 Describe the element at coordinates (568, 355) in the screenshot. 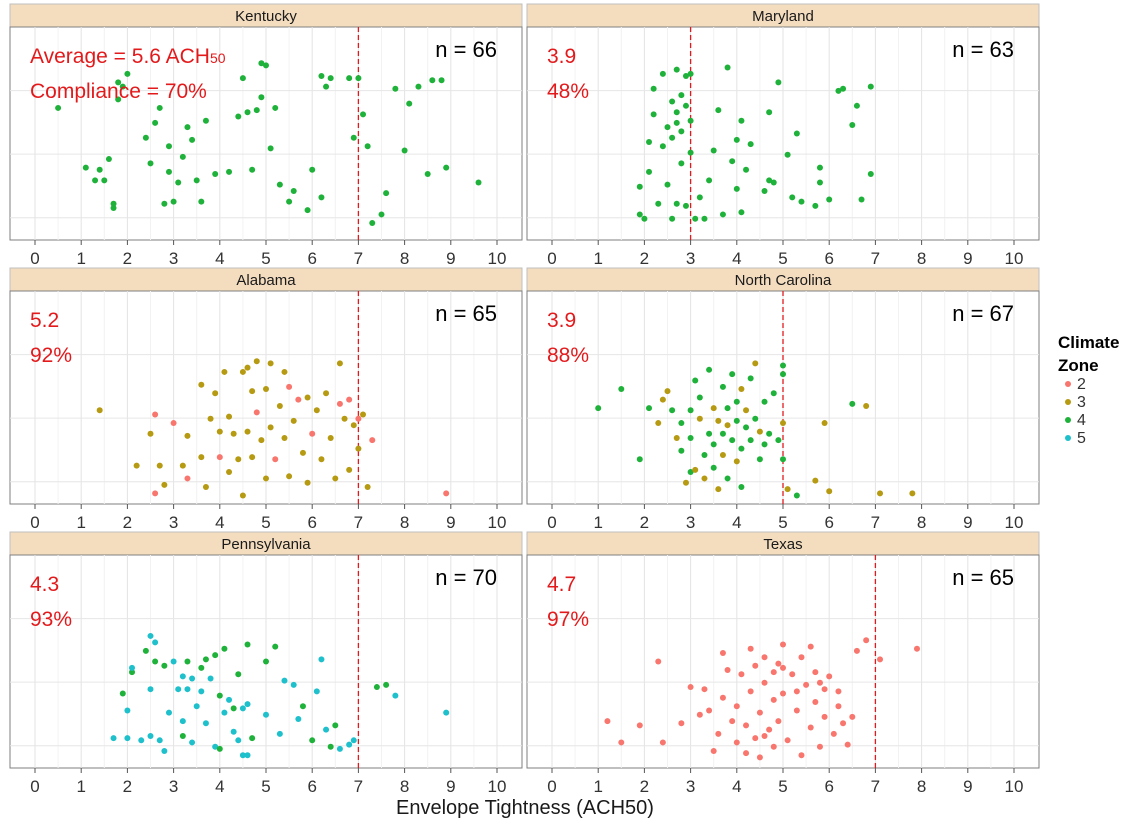

I see `compliance-annotation: 88%` at that location.